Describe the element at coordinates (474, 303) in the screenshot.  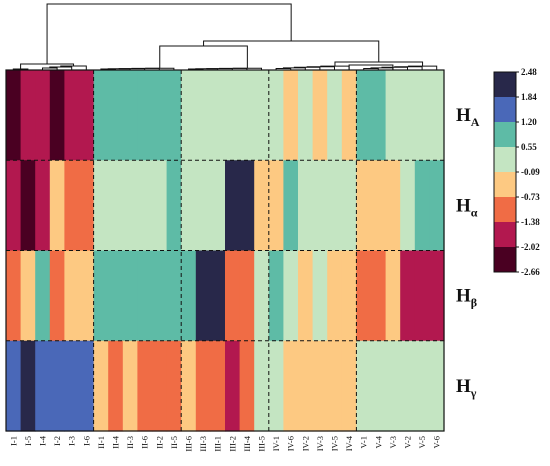
I see `row-label-subscript: β` at that location.